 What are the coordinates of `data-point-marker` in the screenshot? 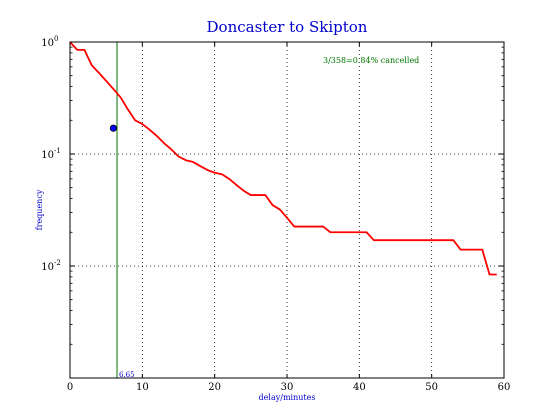 It's located at (113, 128).